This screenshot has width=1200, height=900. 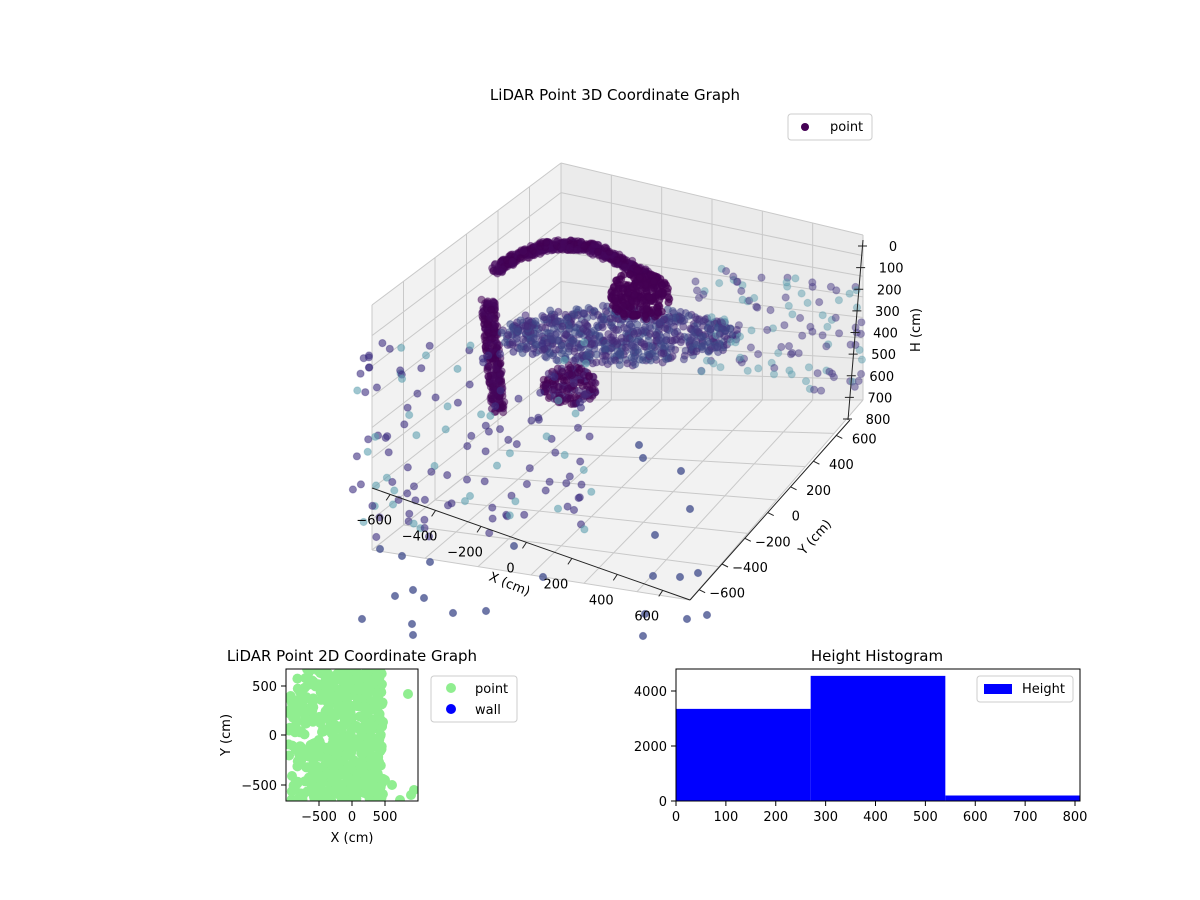 I want to click on x-tick-label-hist: 600, so click(x=975, y=817).